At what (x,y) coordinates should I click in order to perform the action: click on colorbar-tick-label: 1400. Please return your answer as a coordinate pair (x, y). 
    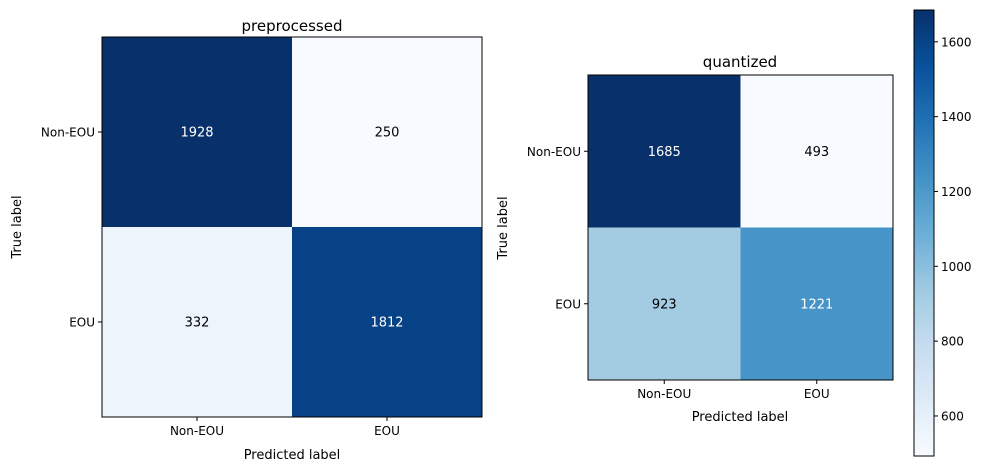
    Looking at the image, I should click on (956, 117).